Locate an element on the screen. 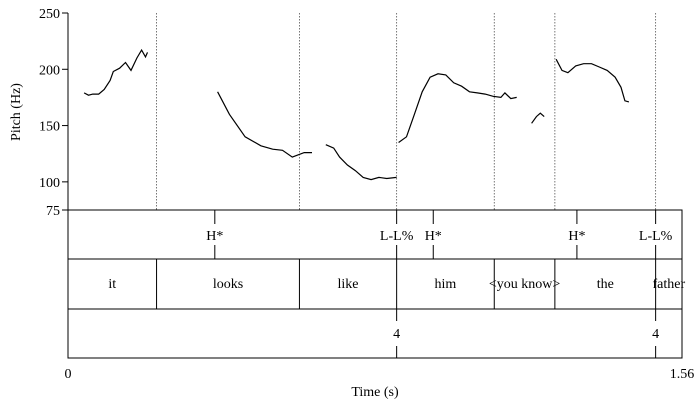  y-tick-label: 75 is located at coordinates (53, 211).